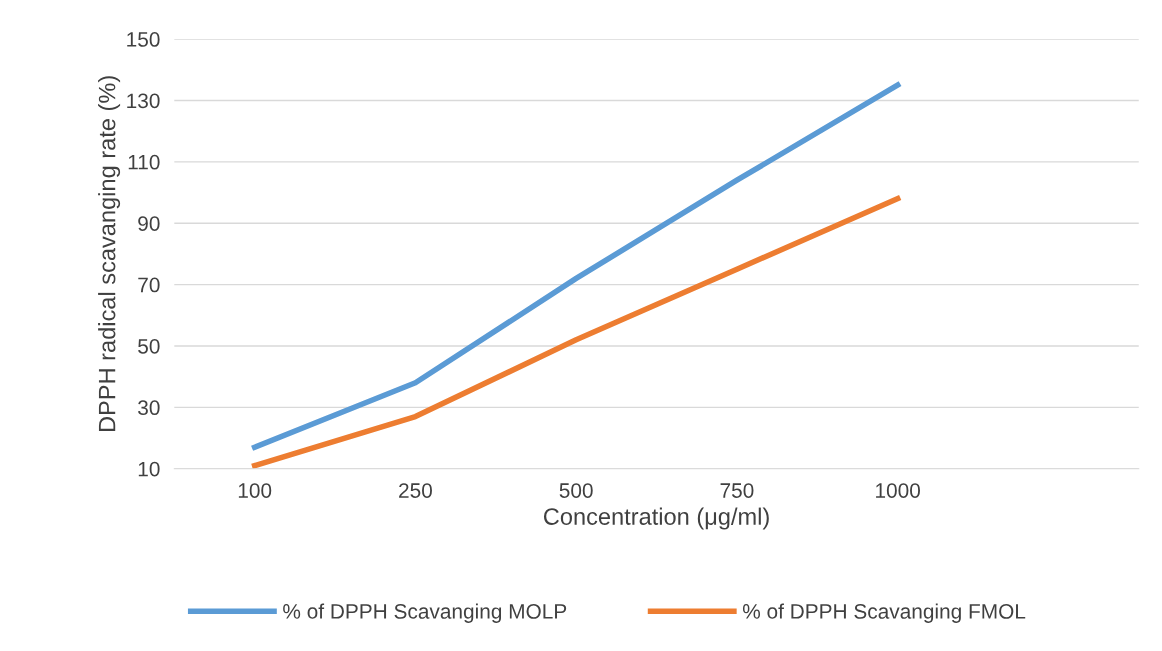  Describe the element at coordinates (737, 490) in the screenshot. I see `x-tick-label: 750` at that location.